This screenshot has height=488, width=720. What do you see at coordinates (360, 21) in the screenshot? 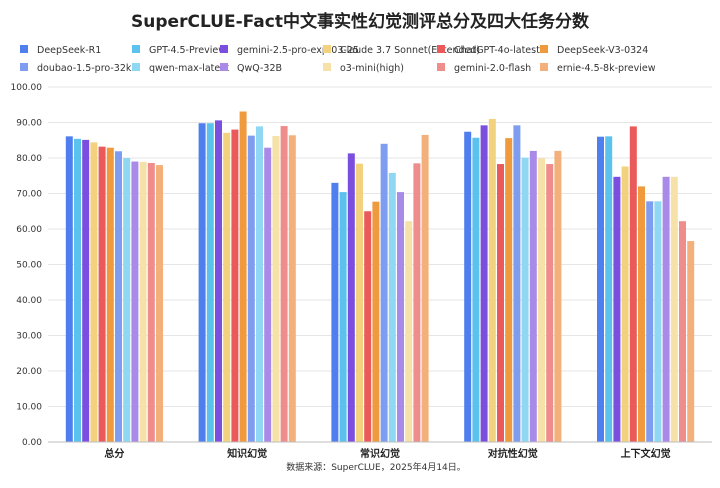
I see `chart-title: SuperCLUE-Fact中文事实性幻觉测评总分及四大任务分数` at bounding box center [360, 21].